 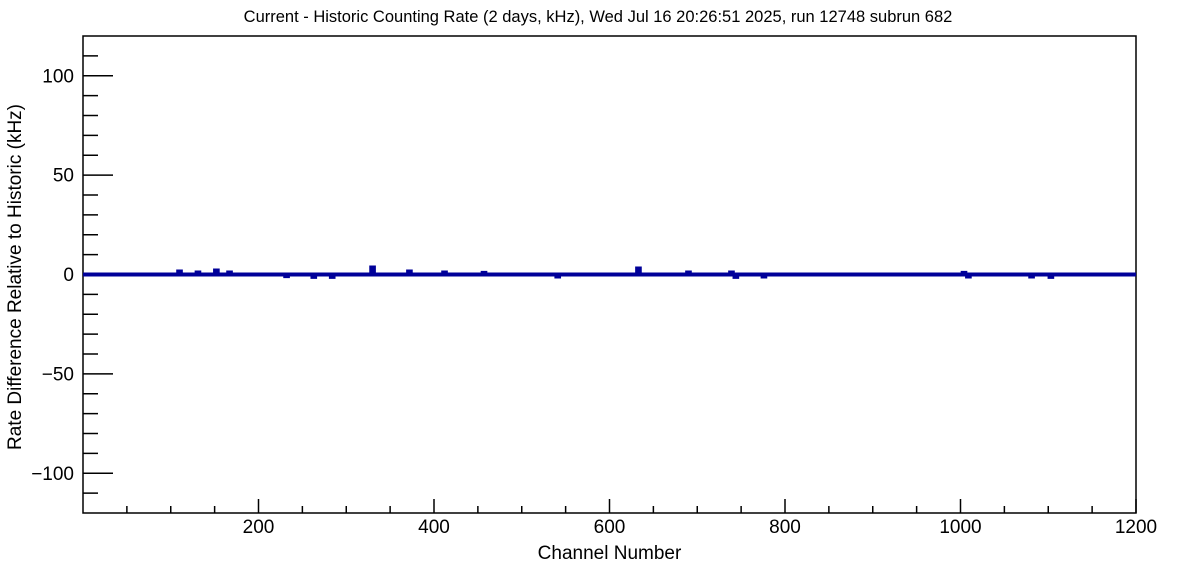 What do you see at coordinates (434, 527) in the screenshot?
I see `x-tick-label: 400` at bounding box center [434, 527].